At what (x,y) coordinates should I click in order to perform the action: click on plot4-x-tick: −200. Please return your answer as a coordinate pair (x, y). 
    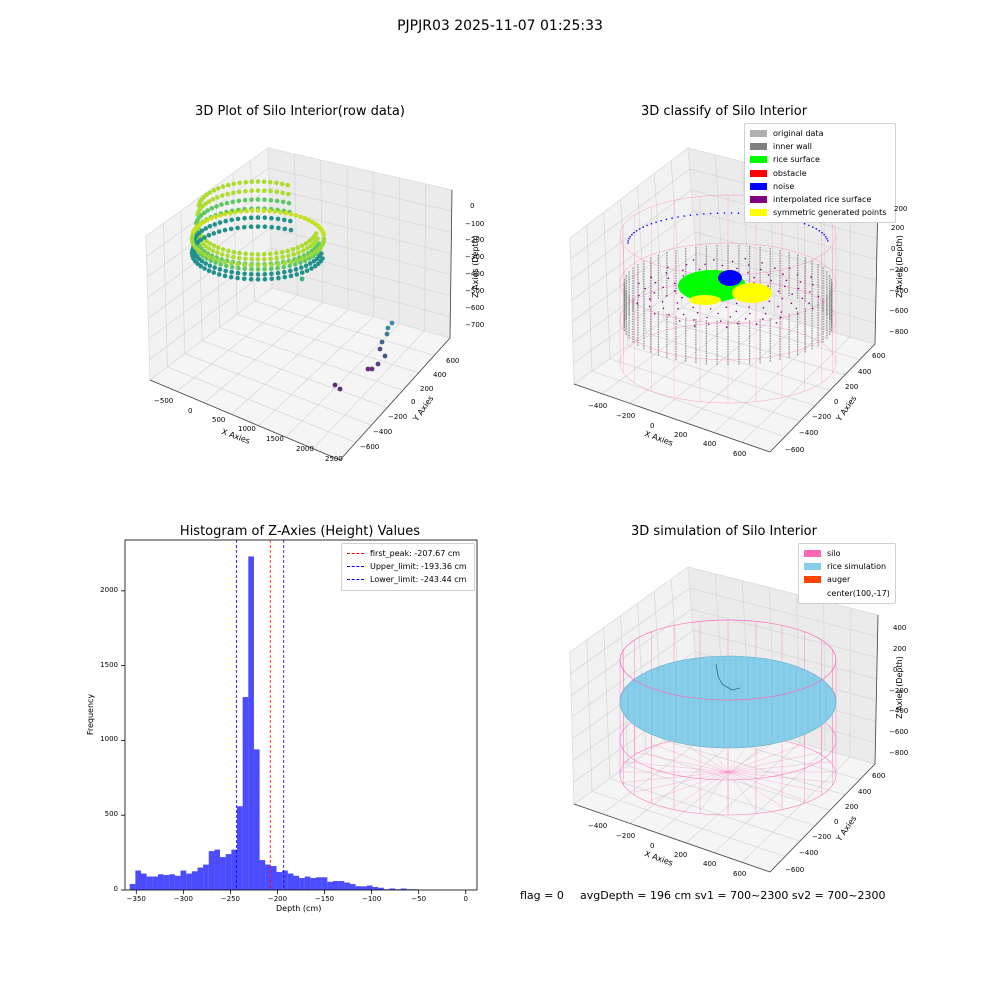
    Looking at the image, I should click on (626, 836).